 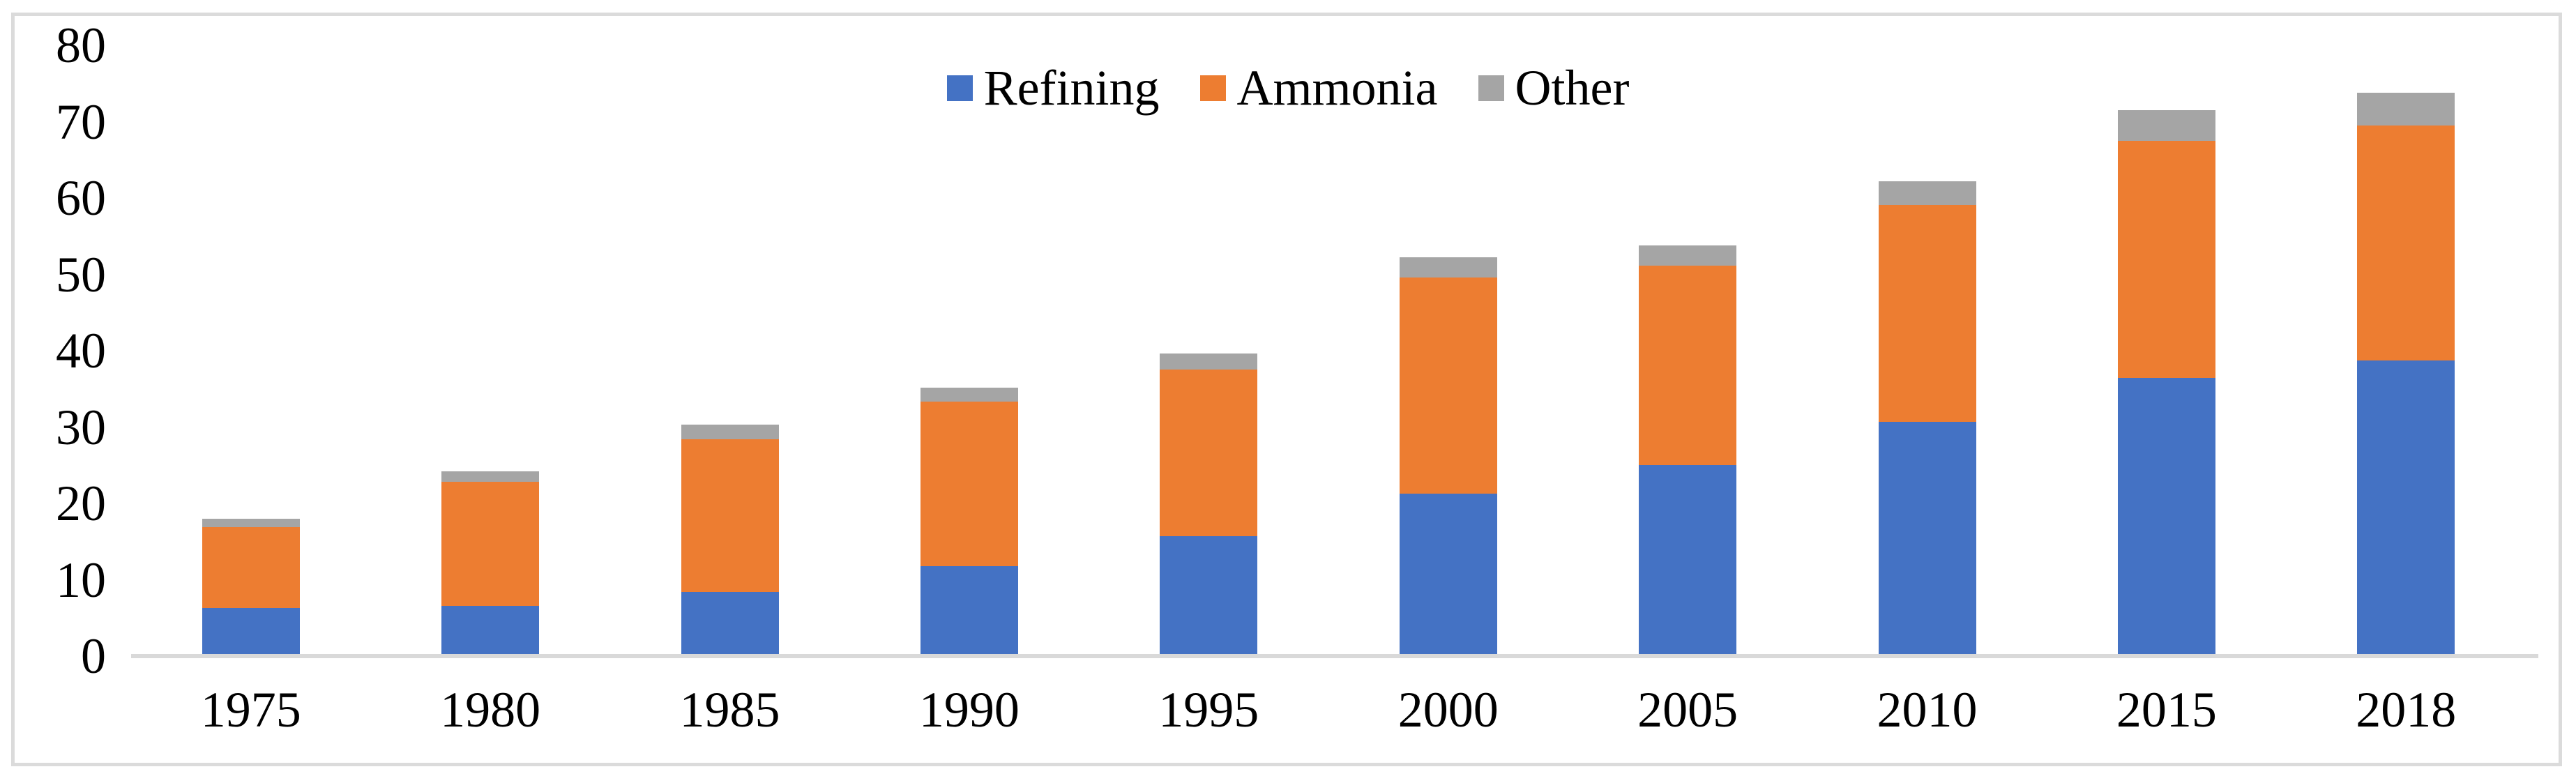 I want to click on bar-2010-refining, so click(x=1927, y=538).